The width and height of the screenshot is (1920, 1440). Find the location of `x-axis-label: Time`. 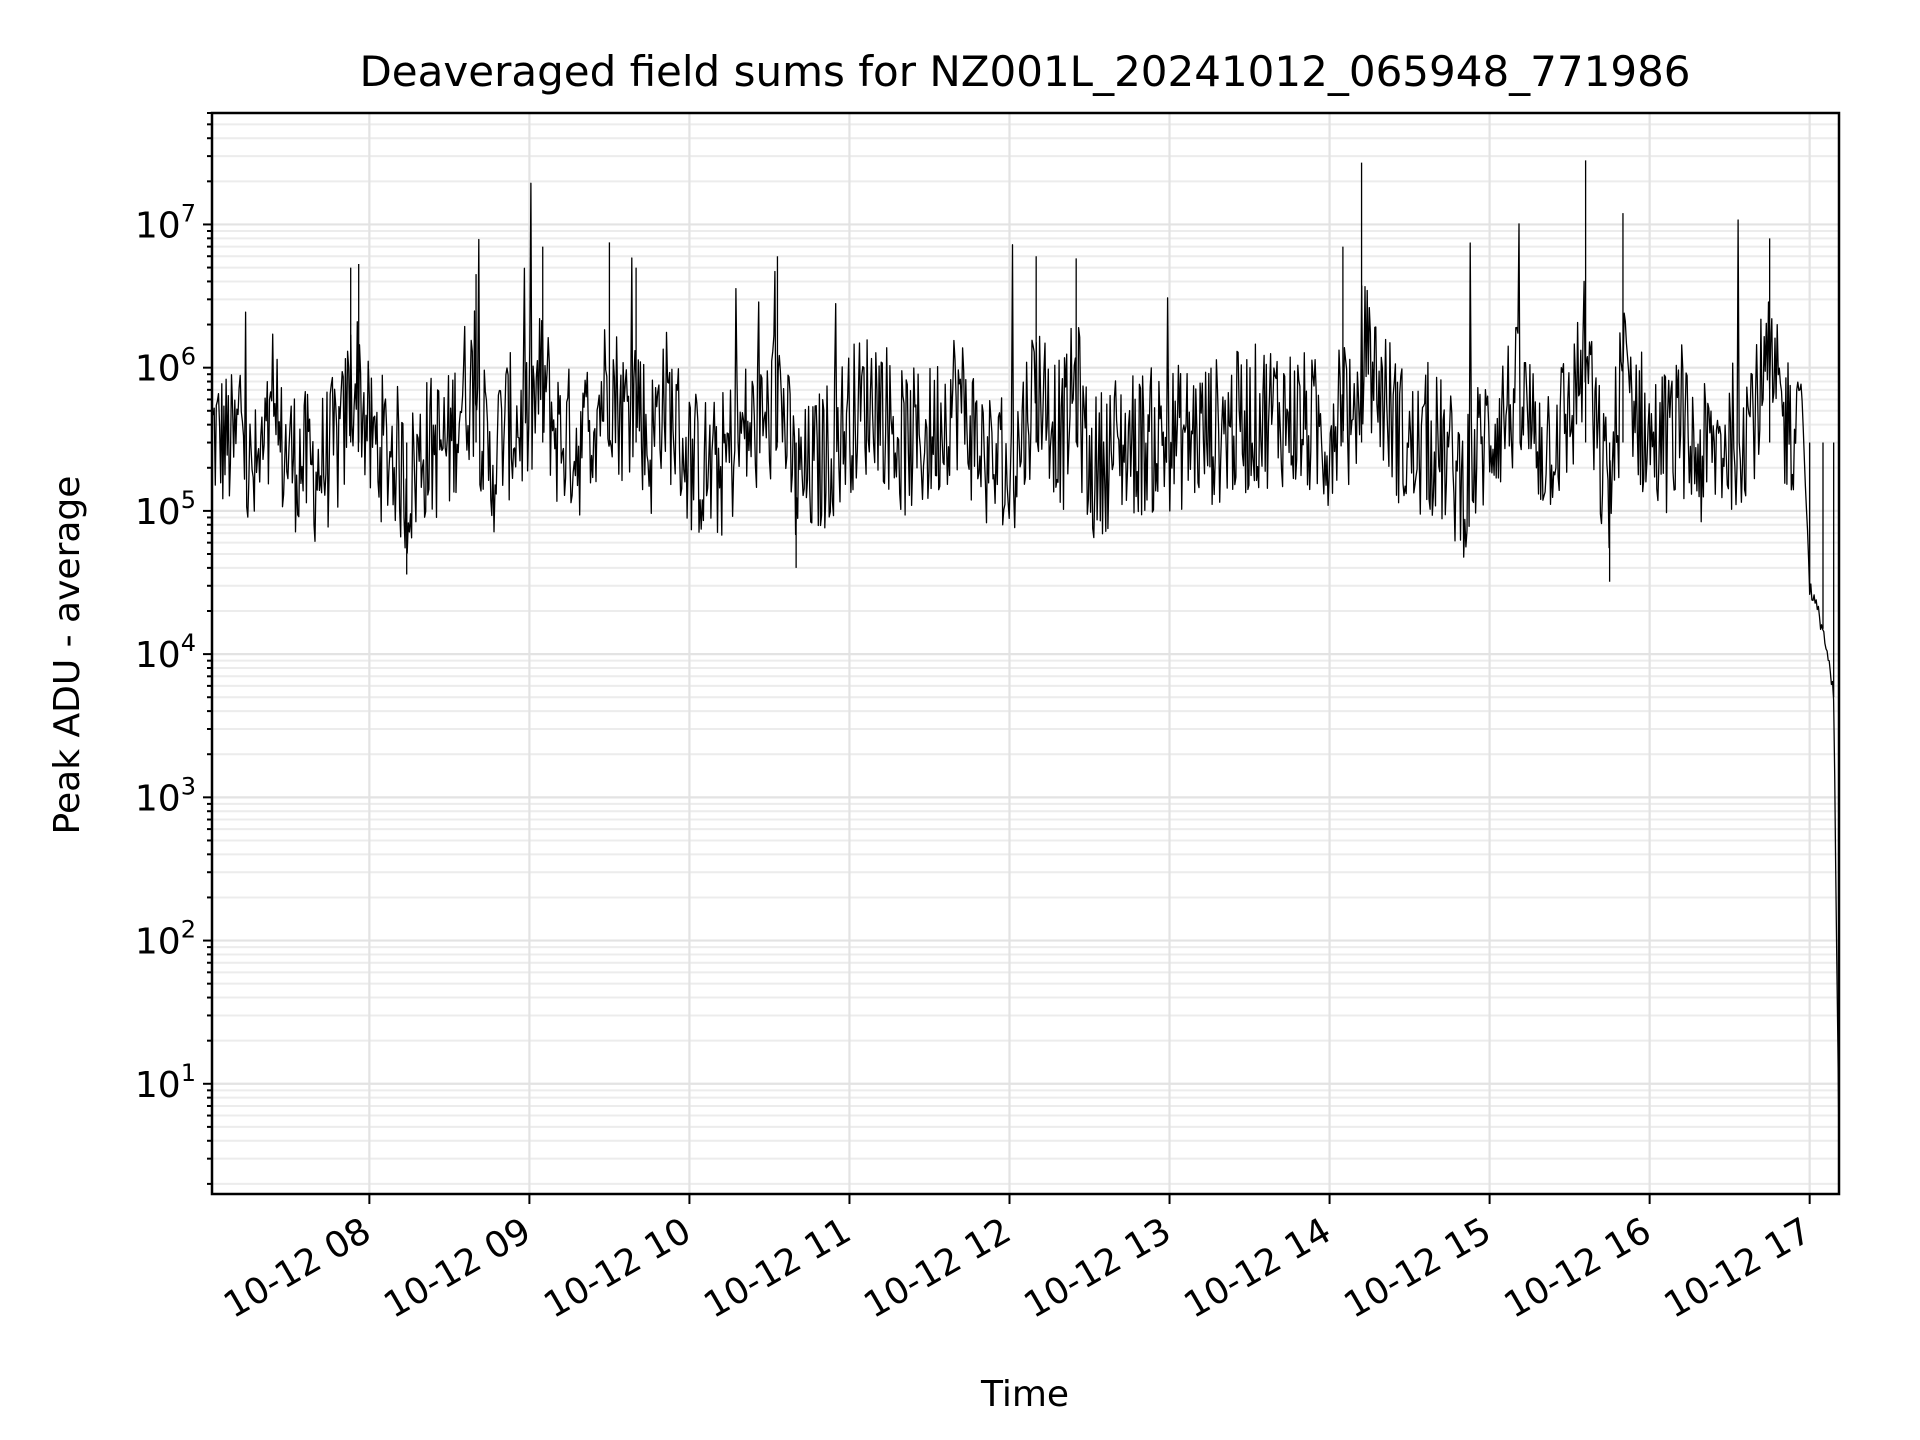

x-axis-label: Time is located at coordinates (1024, 1394).